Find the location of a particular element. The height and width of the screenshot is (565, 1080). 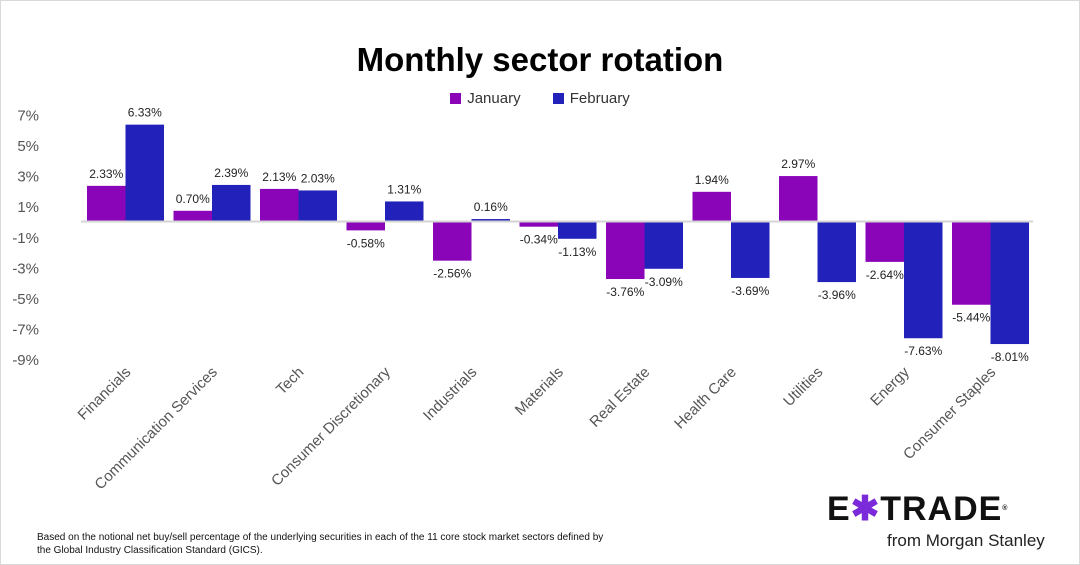

legend-item-january: January is located at coordinates (485, 98).